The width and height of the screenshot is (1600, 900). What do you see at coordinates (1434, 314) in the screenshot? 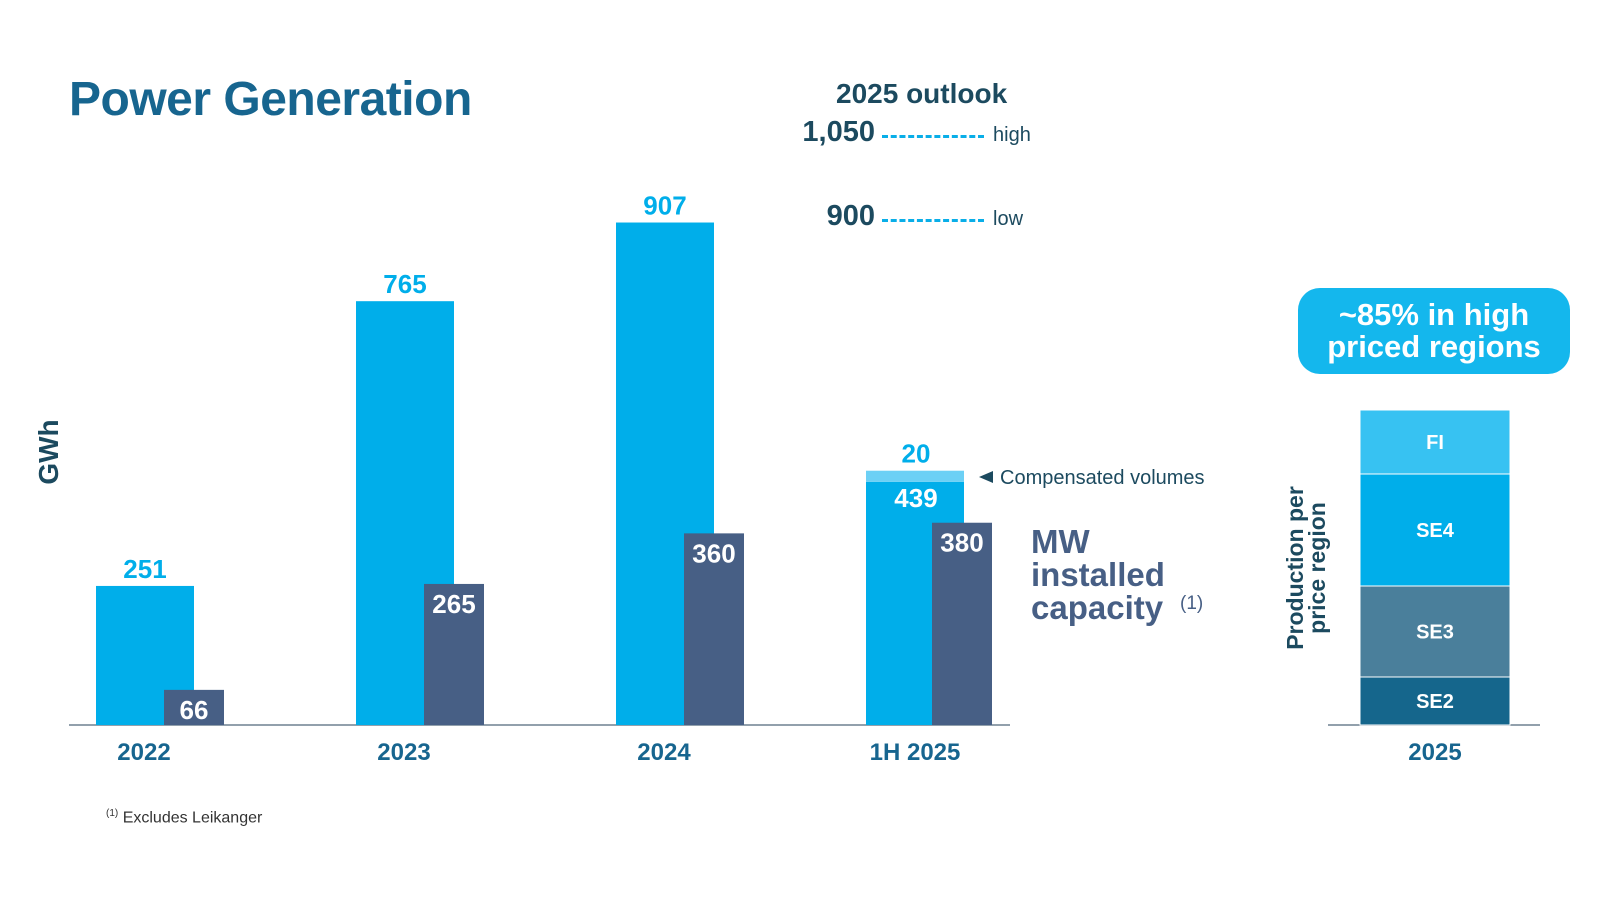
I see `callout-line-1: ~85% in high` at bounding box center [1434, 314].